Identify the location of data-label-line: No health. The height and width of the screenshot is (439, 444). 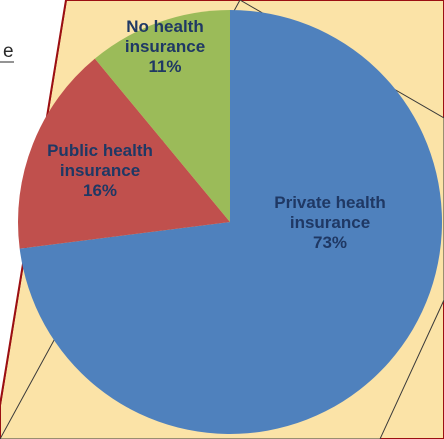
(164, 26).